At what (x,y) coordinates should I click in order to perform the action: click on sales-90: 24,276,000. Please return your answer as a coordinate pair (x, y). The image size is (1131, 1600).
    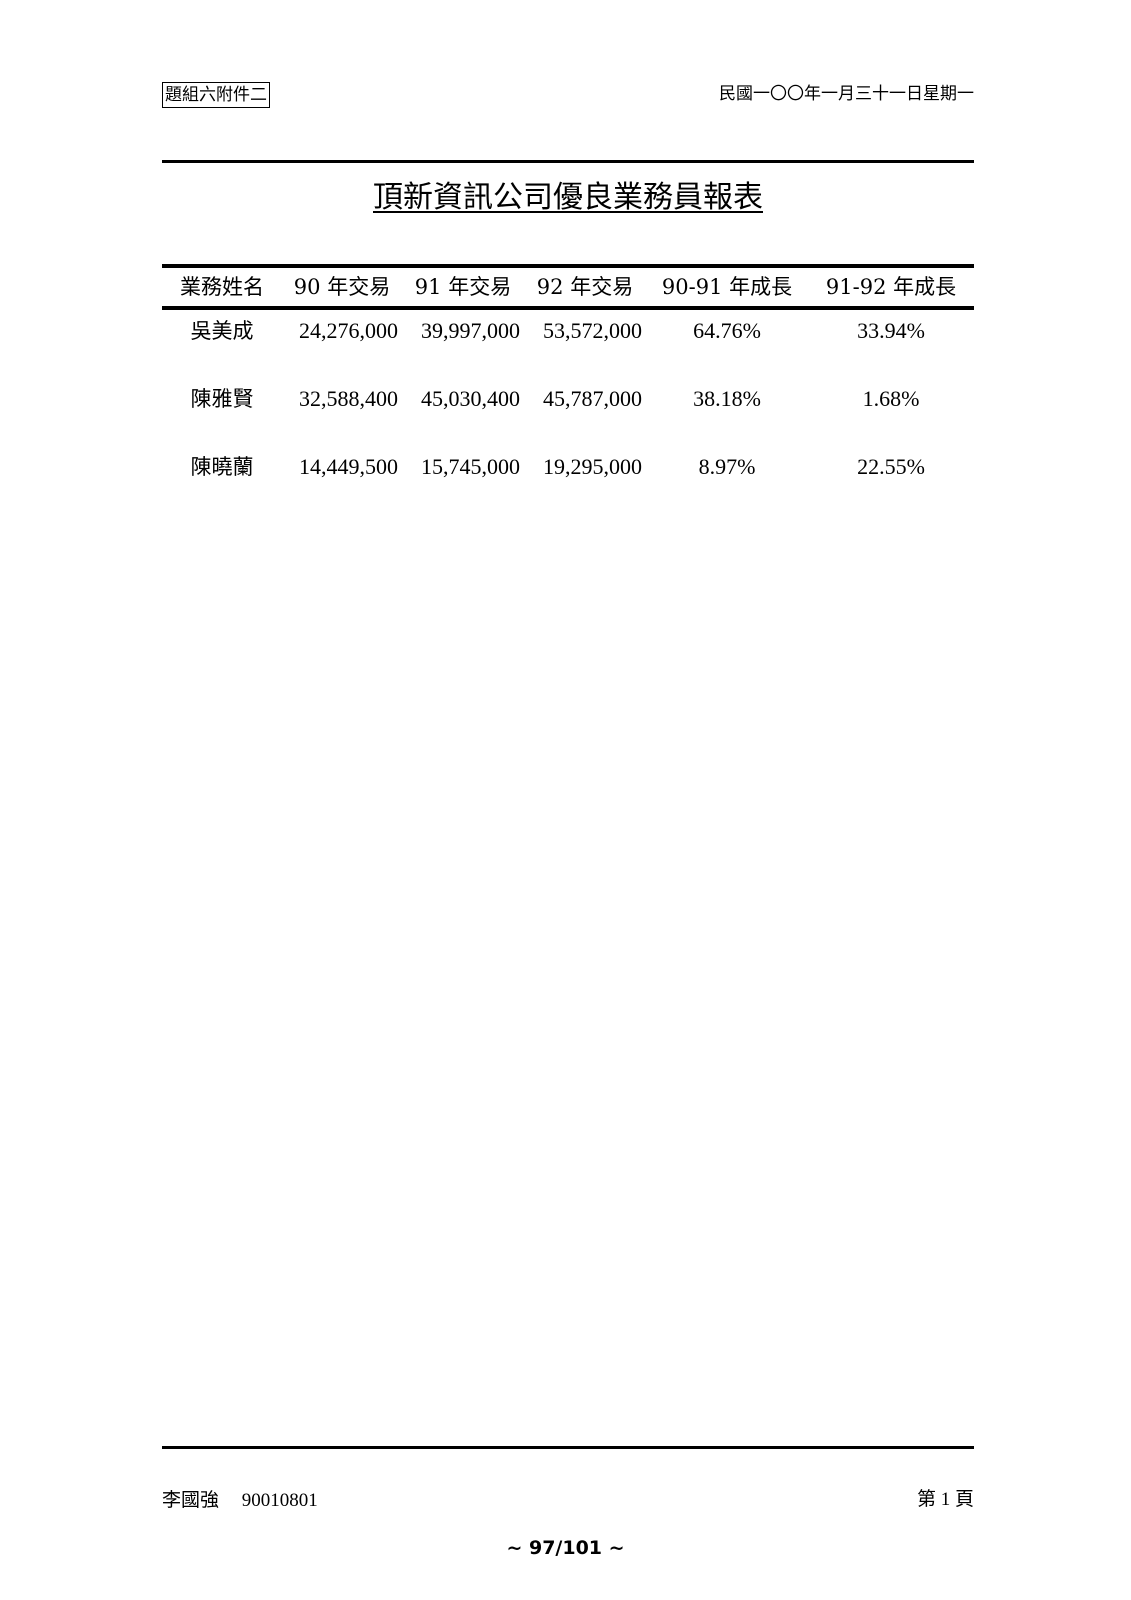
    Looking at the image, I should click on (348, 330).